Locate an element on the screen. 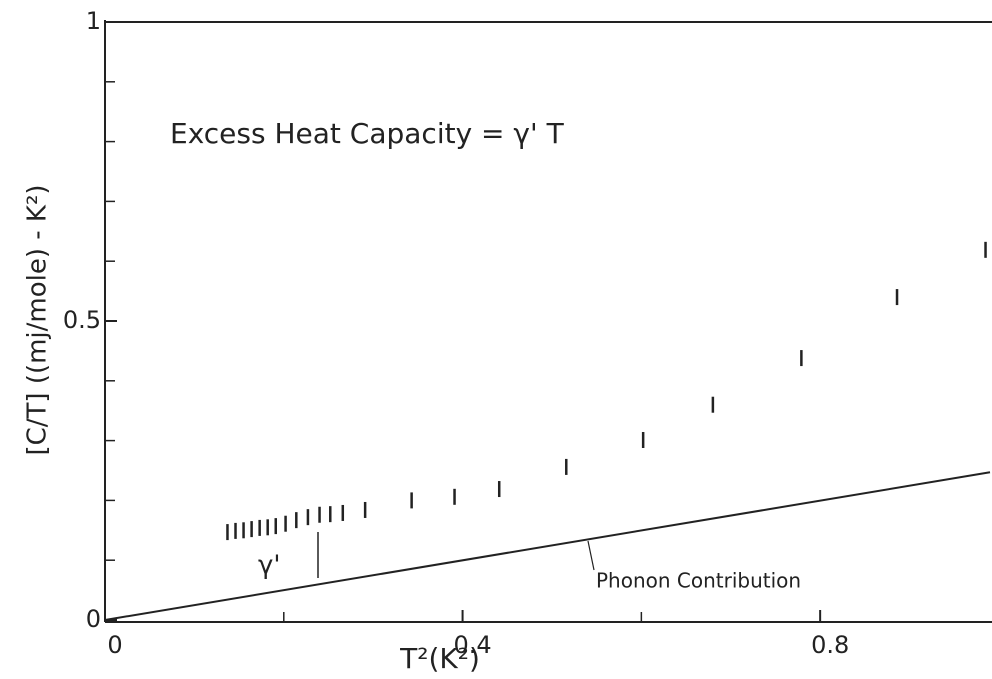  annotation: γ' is located at coordinates (269, 566).